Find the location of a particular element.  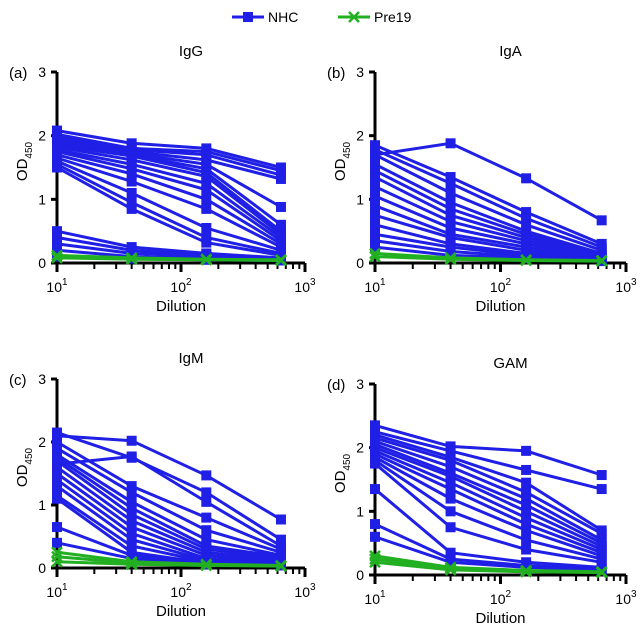

legend-pre19-marker is located at coordinates (354, 17).